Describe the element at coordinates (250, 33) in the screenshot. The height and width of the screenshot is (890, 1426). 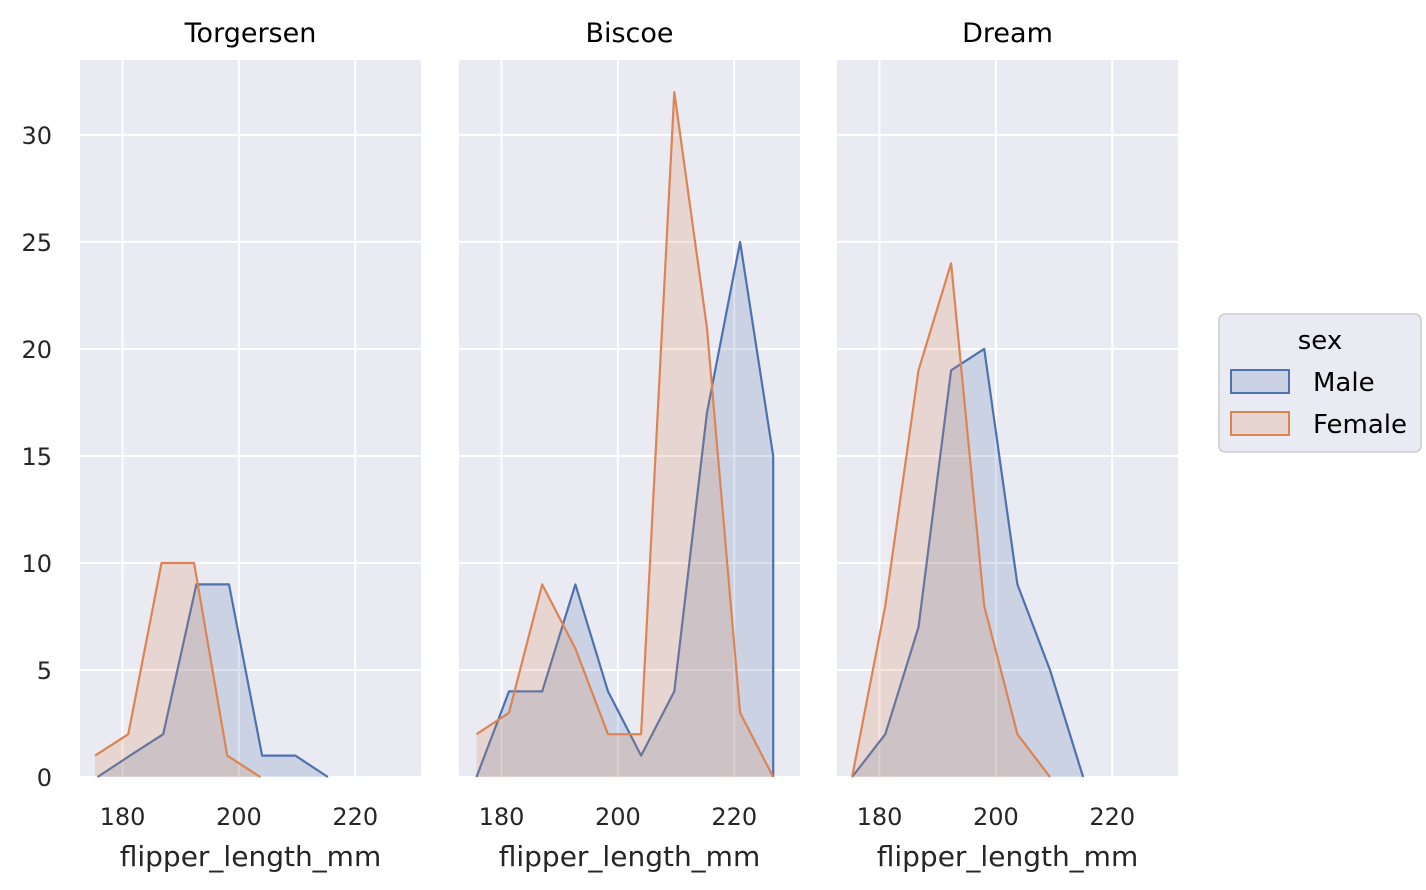
I see `panel-title: Torgersen` at that location.